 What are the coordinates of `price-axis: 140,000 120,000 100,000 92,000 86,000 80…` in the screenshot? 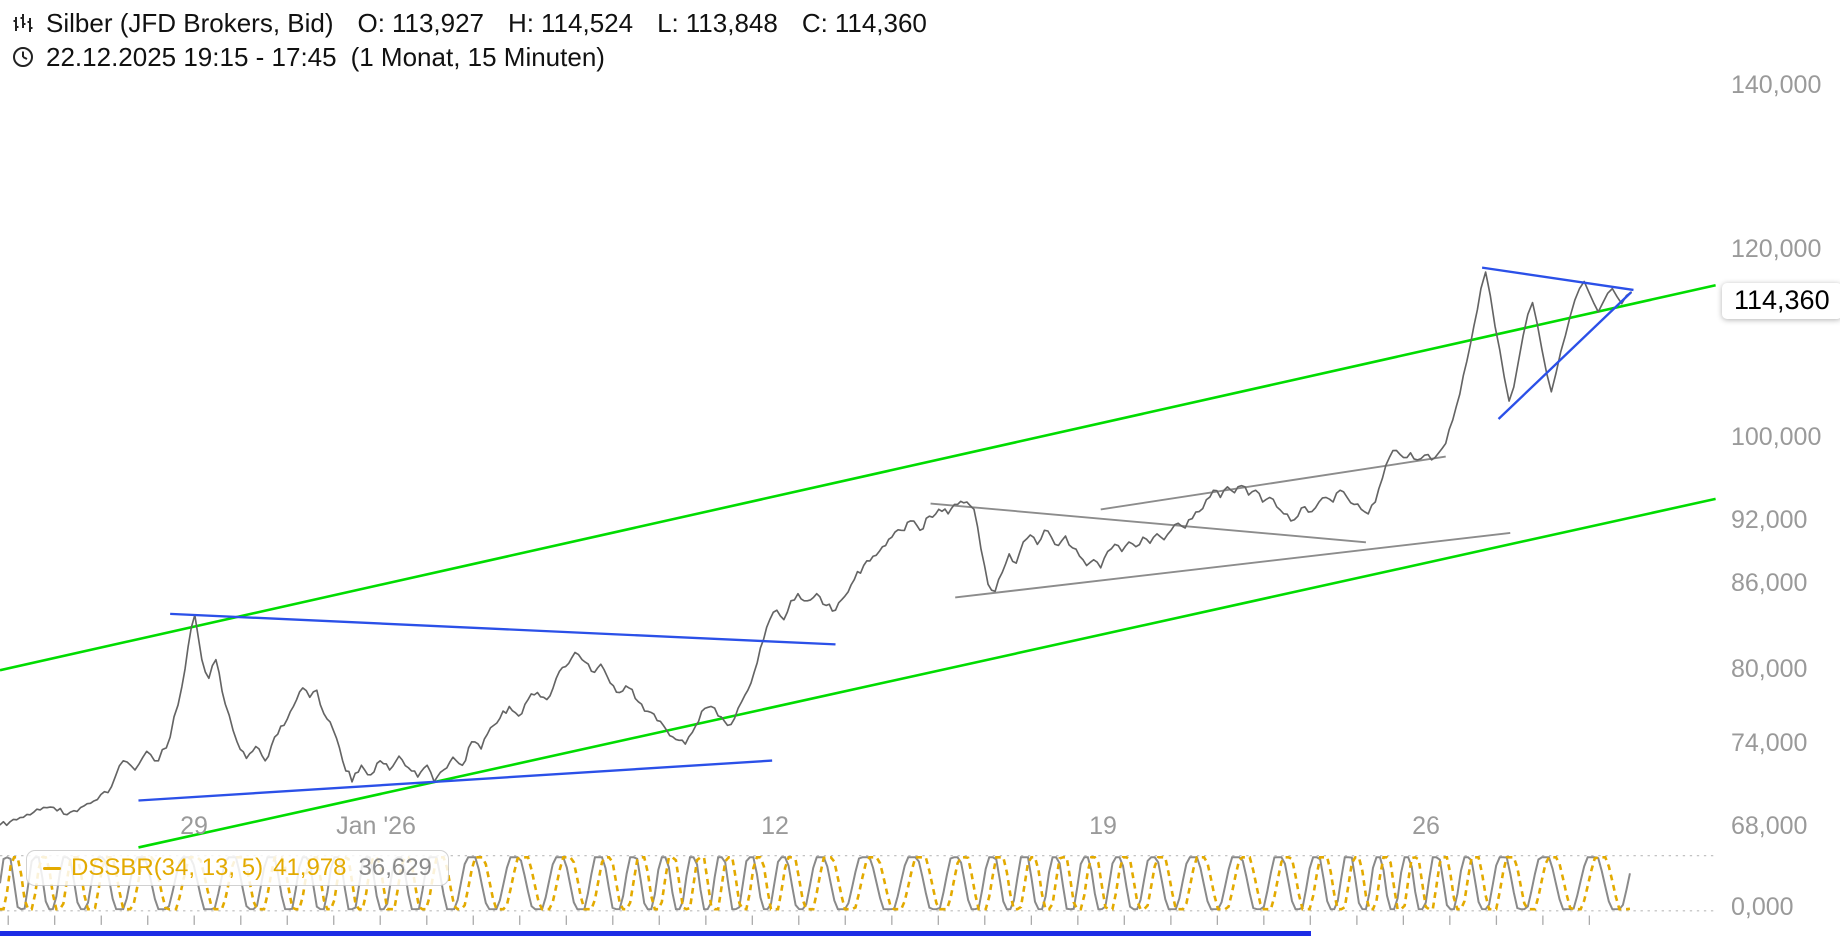 It's located at (1779, 469).